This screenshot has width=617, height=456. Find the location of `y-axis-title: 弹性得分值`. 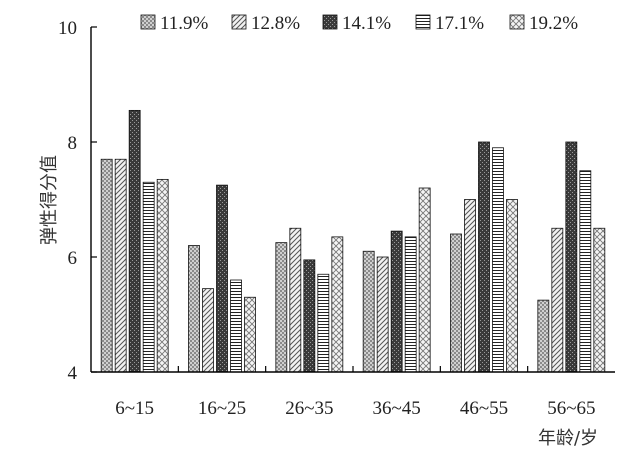

y-axis-title: 弹性得分值 is located at coordinates (49, 200).